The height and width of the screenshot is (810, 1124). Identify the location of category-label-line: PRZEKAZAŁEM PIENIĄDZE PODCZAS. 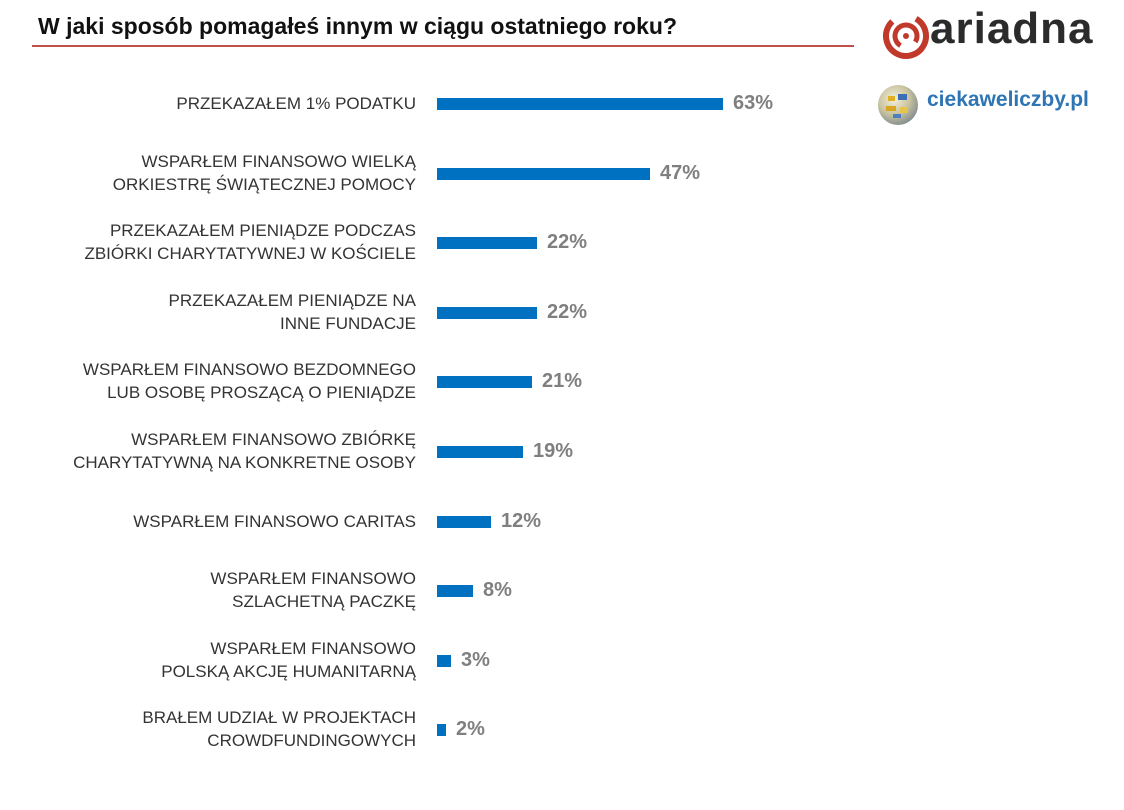
(262, 230).